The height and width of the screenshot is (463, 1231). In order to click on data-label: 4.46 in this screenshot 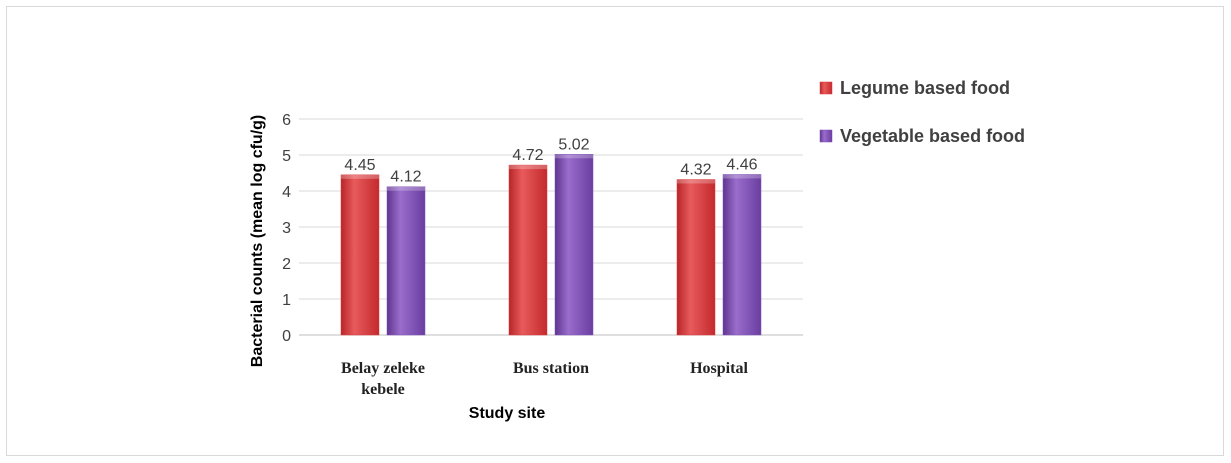, I will do `click(741, 164)`.